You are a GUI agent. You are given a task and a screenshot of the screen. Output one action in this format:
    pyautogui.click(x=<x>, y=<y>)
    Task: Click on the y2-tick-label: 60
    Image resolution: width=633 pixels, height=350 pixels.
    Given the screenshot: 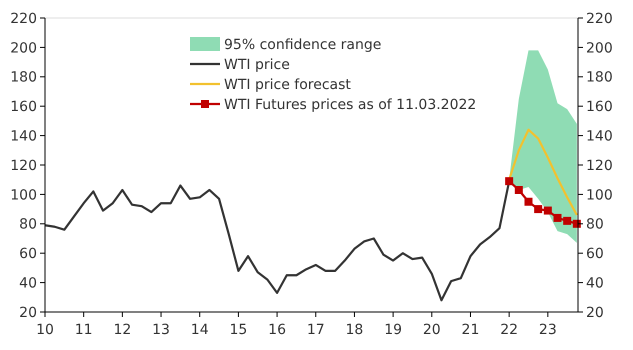 What is the action you would take?
    pyautogui.click(x=595, y=254)
    